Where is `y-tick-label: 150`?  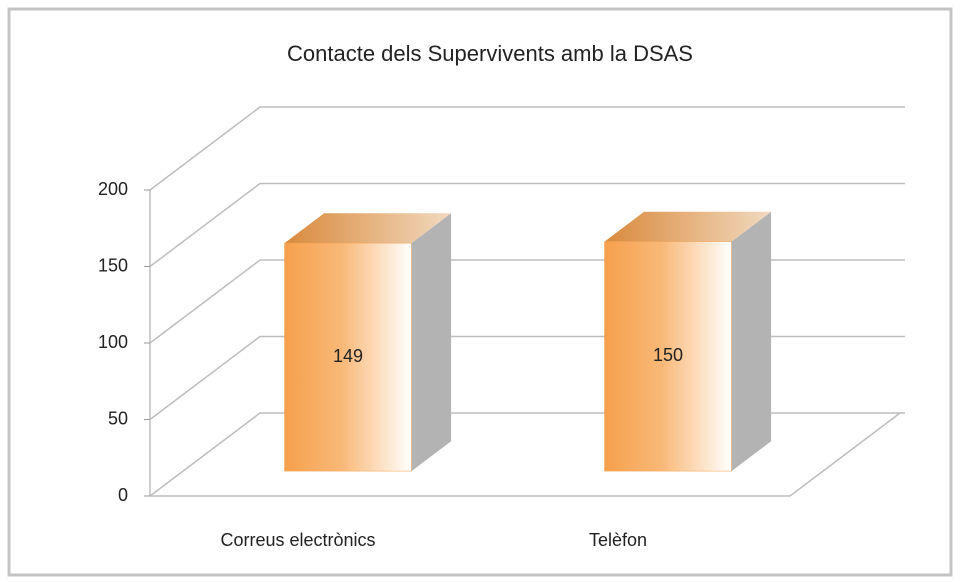 y-tick-label: 150 is located at coordinates (113, 265).